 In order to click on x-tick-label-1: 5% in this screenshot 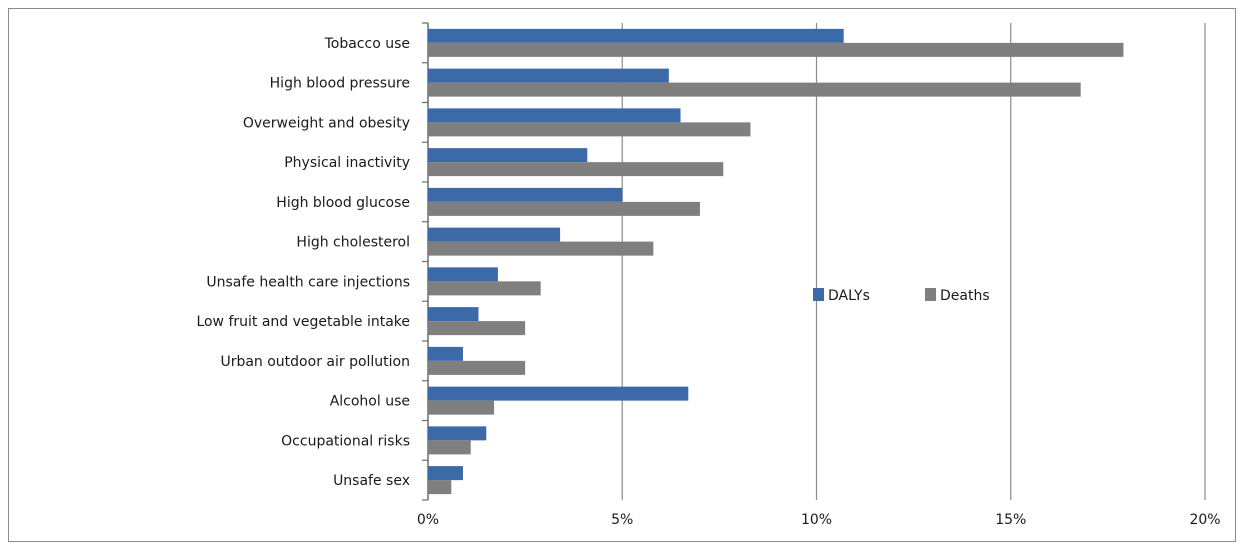, I will do `click(622, 520)`.